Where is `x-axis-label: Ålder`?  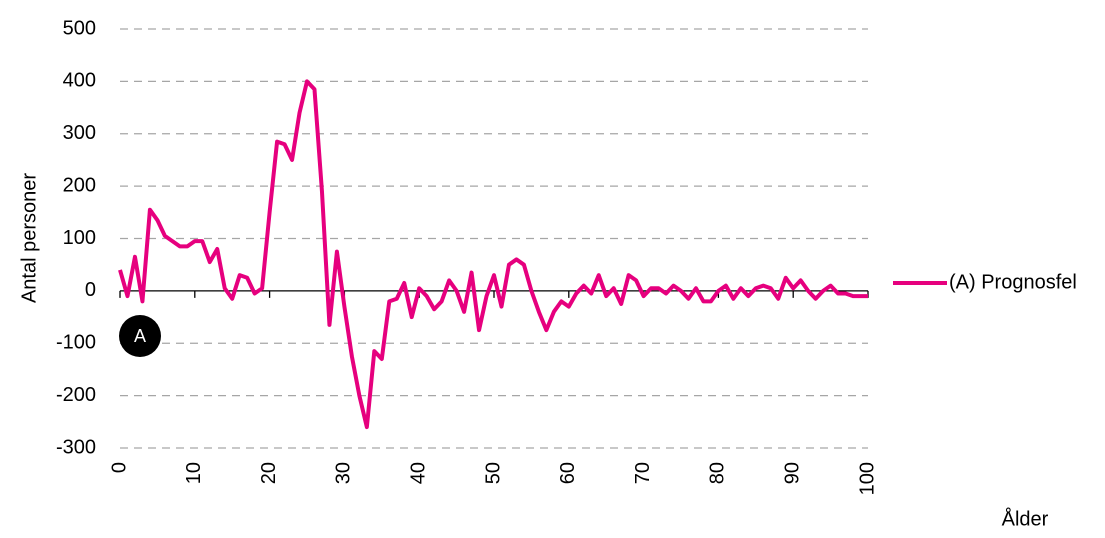 x-axis-label: Ålder is located at coordinates (1025, 518).